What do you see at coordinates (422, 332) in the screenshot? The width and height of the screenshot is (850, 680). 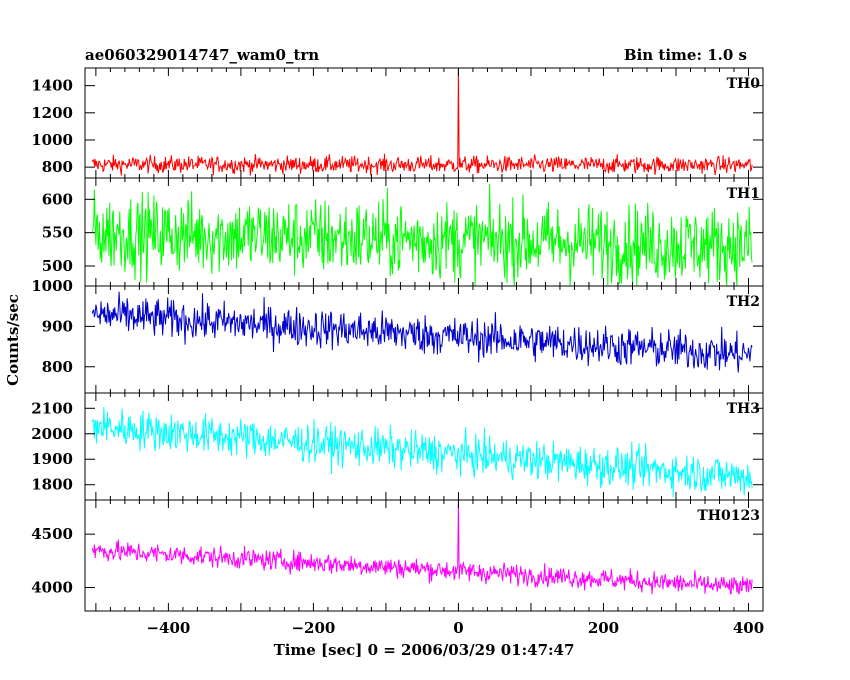 I see `series-line-th2` at bounding box center [422, 332].